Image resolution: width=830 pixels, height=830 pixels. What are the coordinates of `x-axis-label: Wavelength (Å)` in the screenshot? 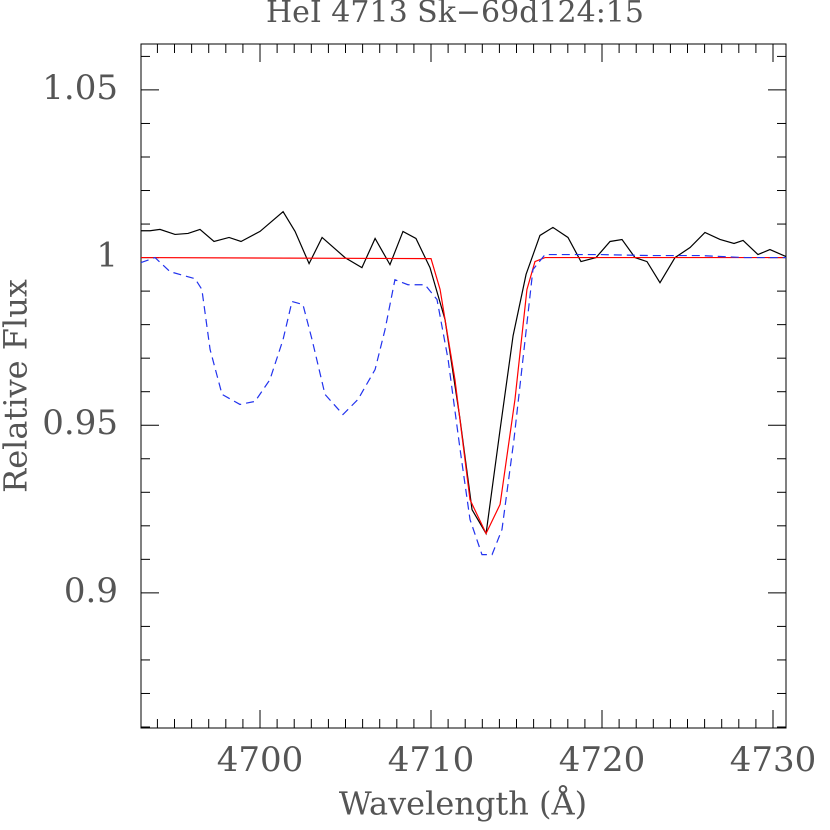 It's located at (463, 804).